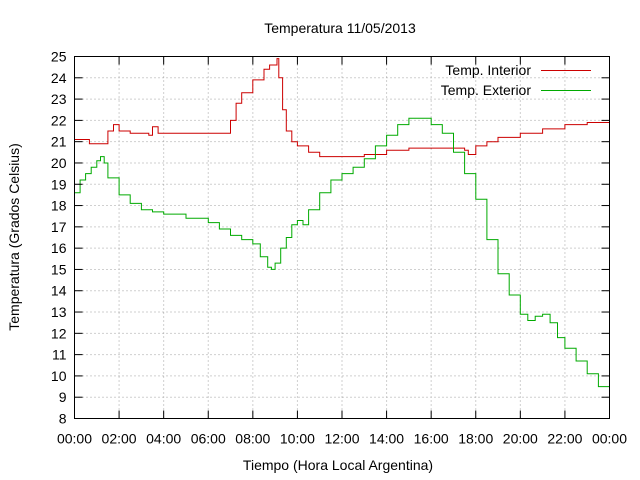 This screenshot has width=640, height=480. I want to click on y-tick-label: 24, so click(59, 78).